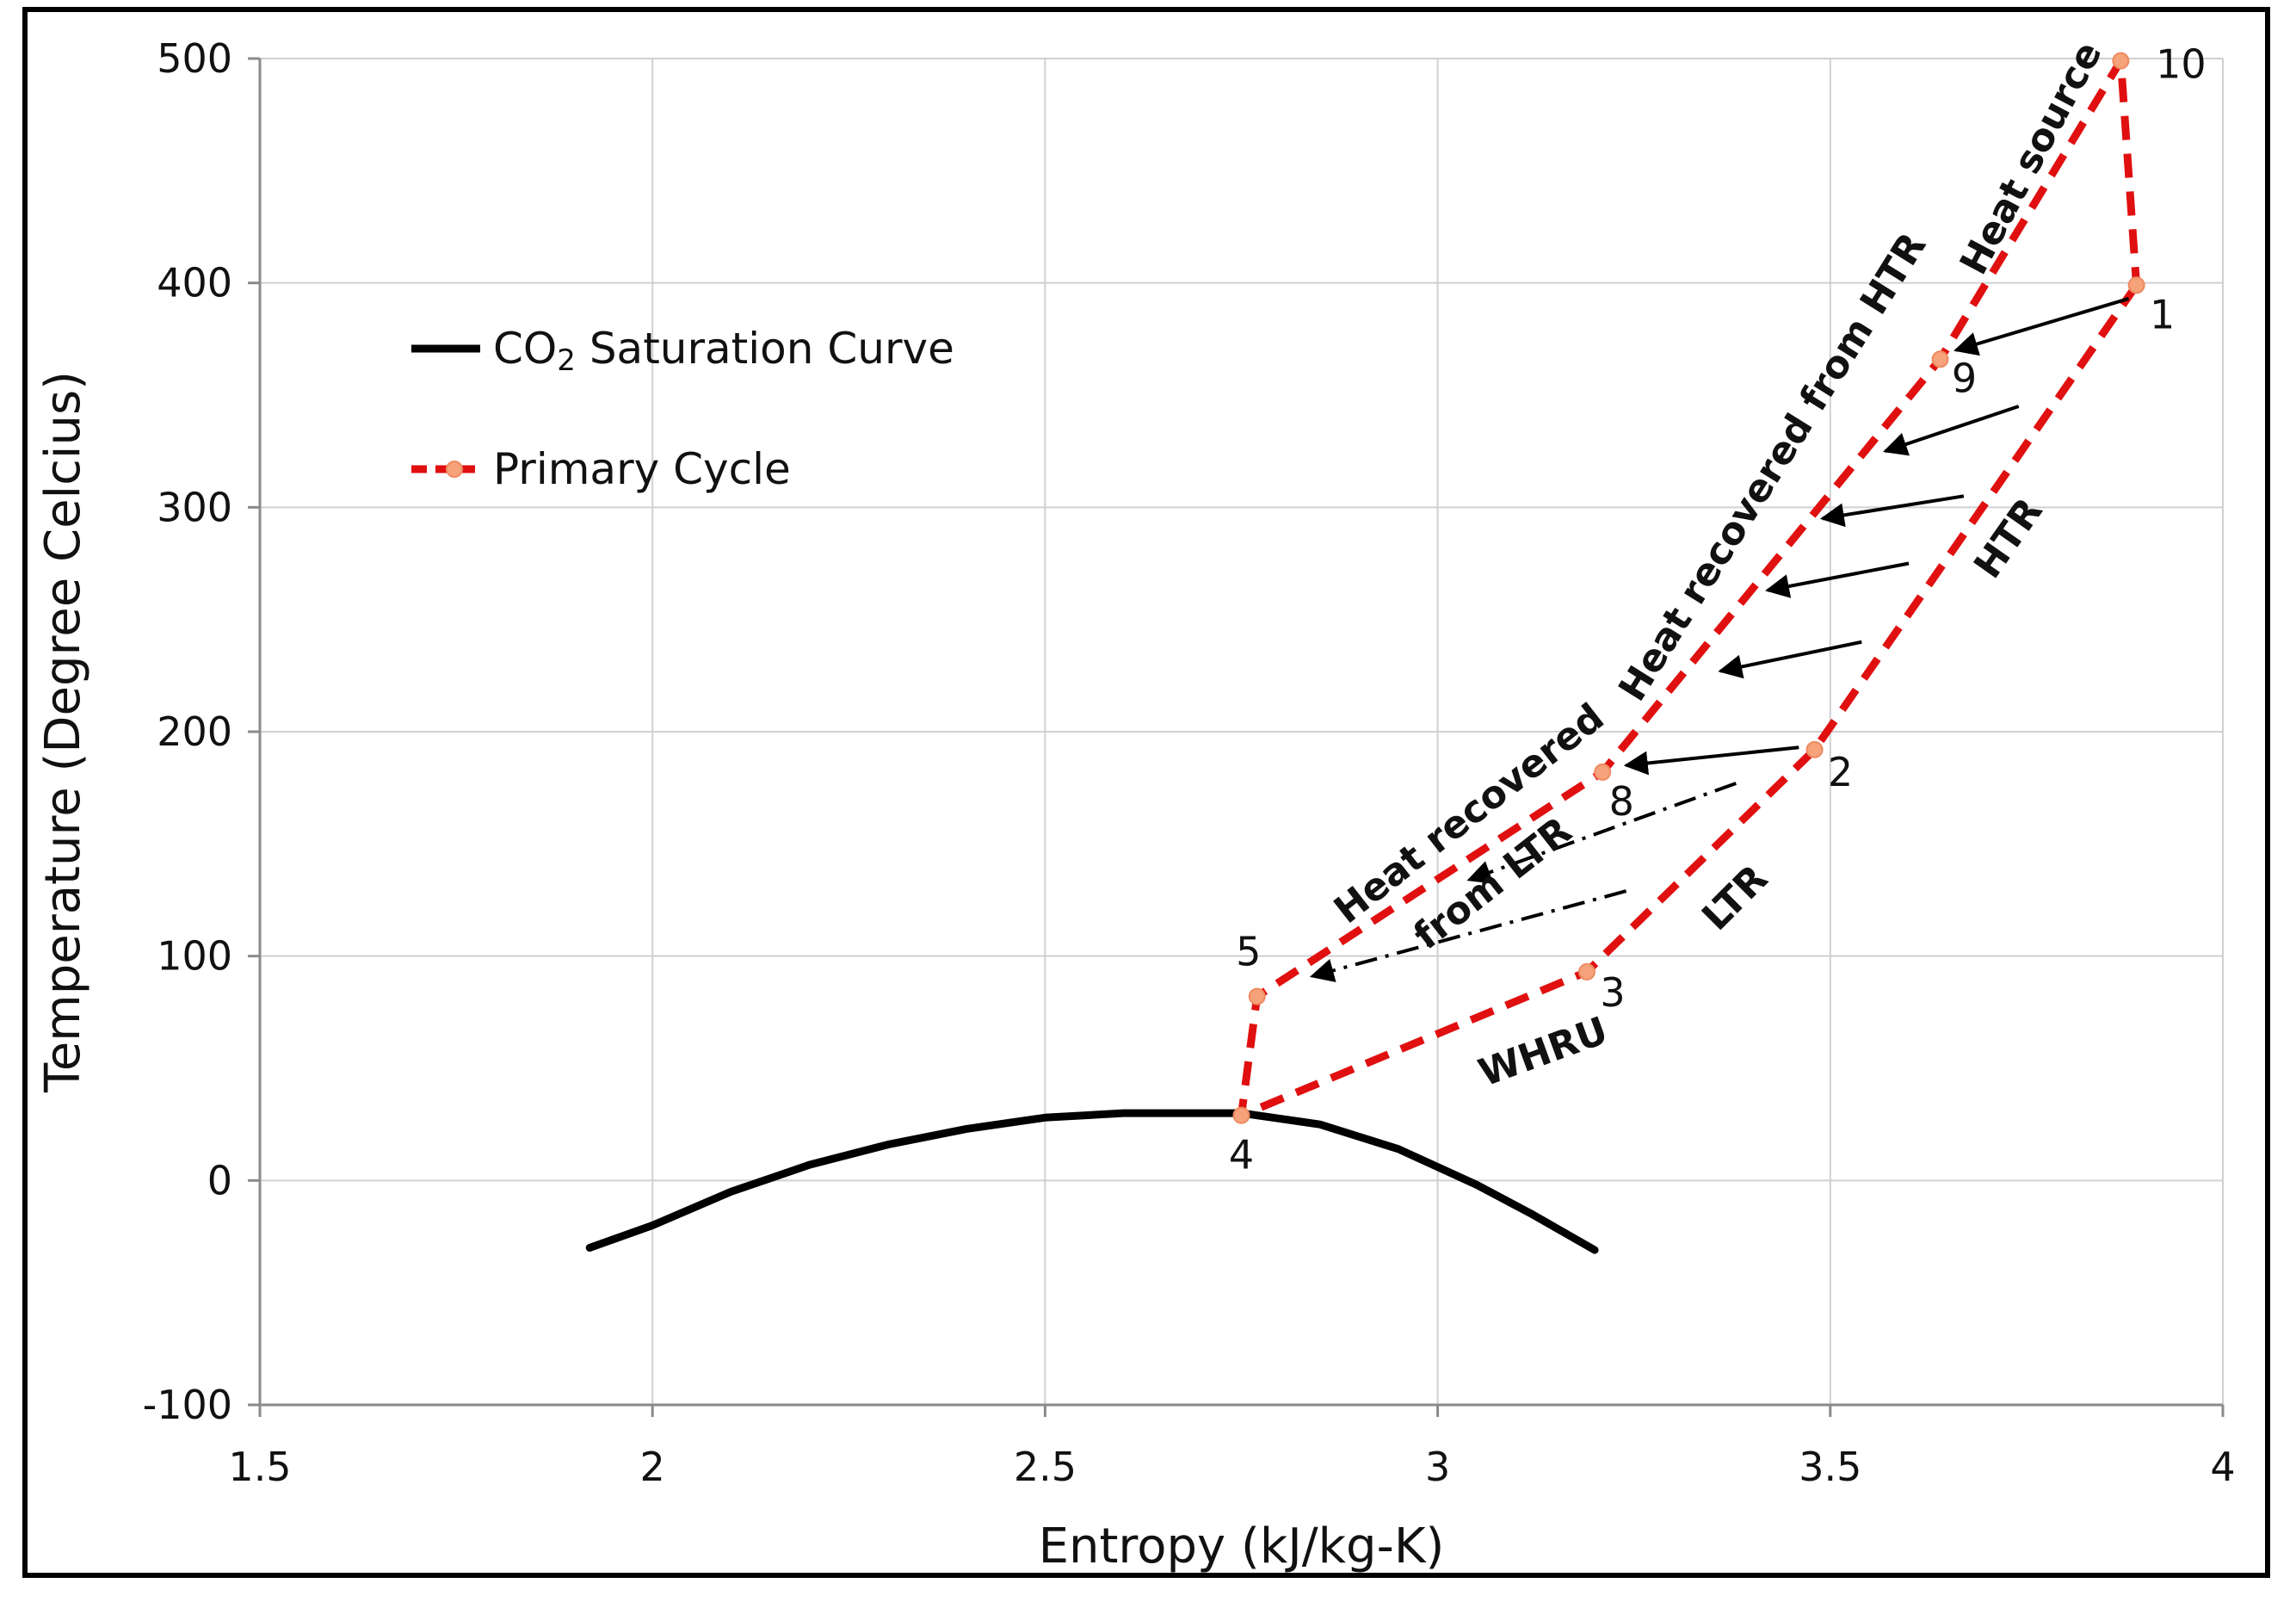 This screenshot has width=2296, height=1602. Describe the element at coordinates (194, 507) in the screenshot. I see `y-tick-label: 300` at that location.